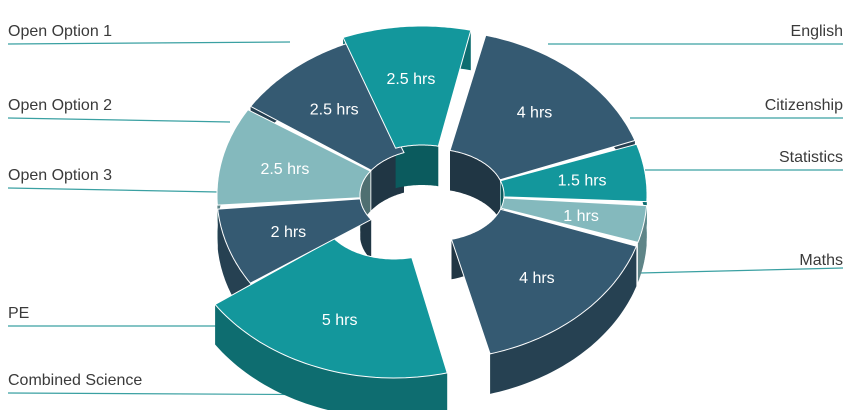 The image size is (850, 410). I want to click on category-label-maths: Maths, so click(821, 260).